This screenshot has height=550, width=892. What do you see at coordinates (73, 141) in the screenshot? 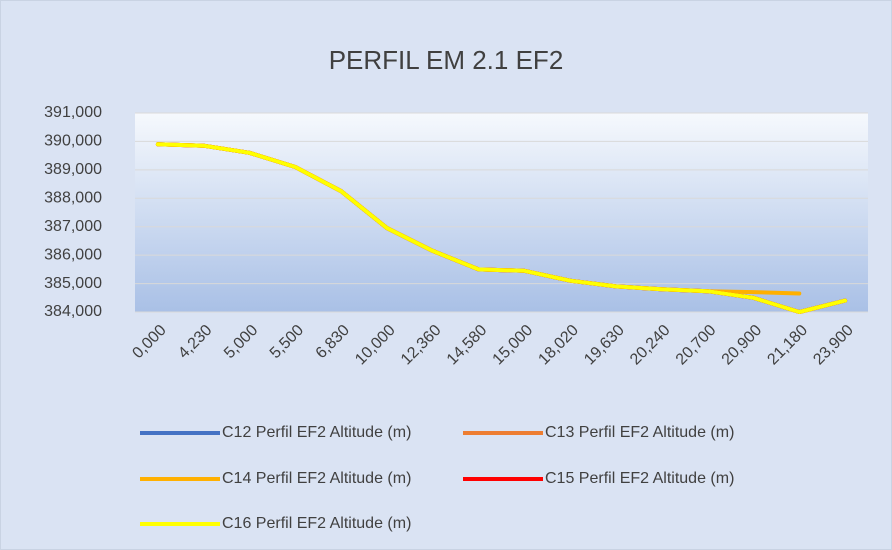
I see `y-tick-label: 390,000` at bounding box center [73, 141].